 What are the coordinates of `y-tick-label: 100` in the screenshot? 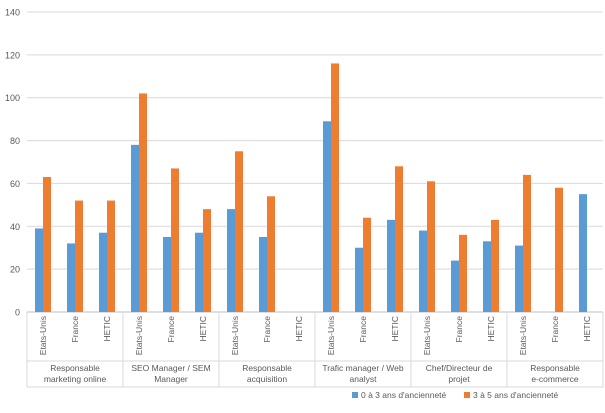 It's located at (12, 98).